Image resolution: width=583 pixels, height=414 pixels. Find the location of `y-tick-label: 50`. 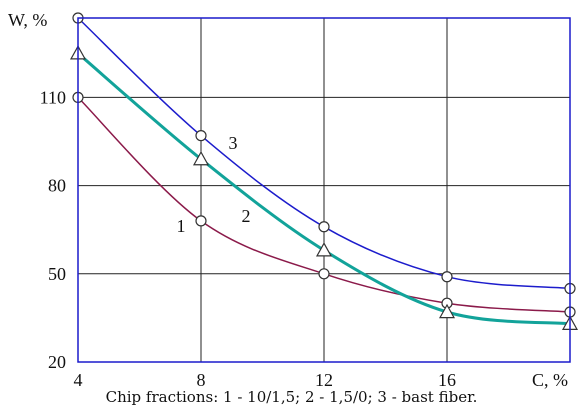

y-tick-label: 50 is located at coordinates (57, 274).